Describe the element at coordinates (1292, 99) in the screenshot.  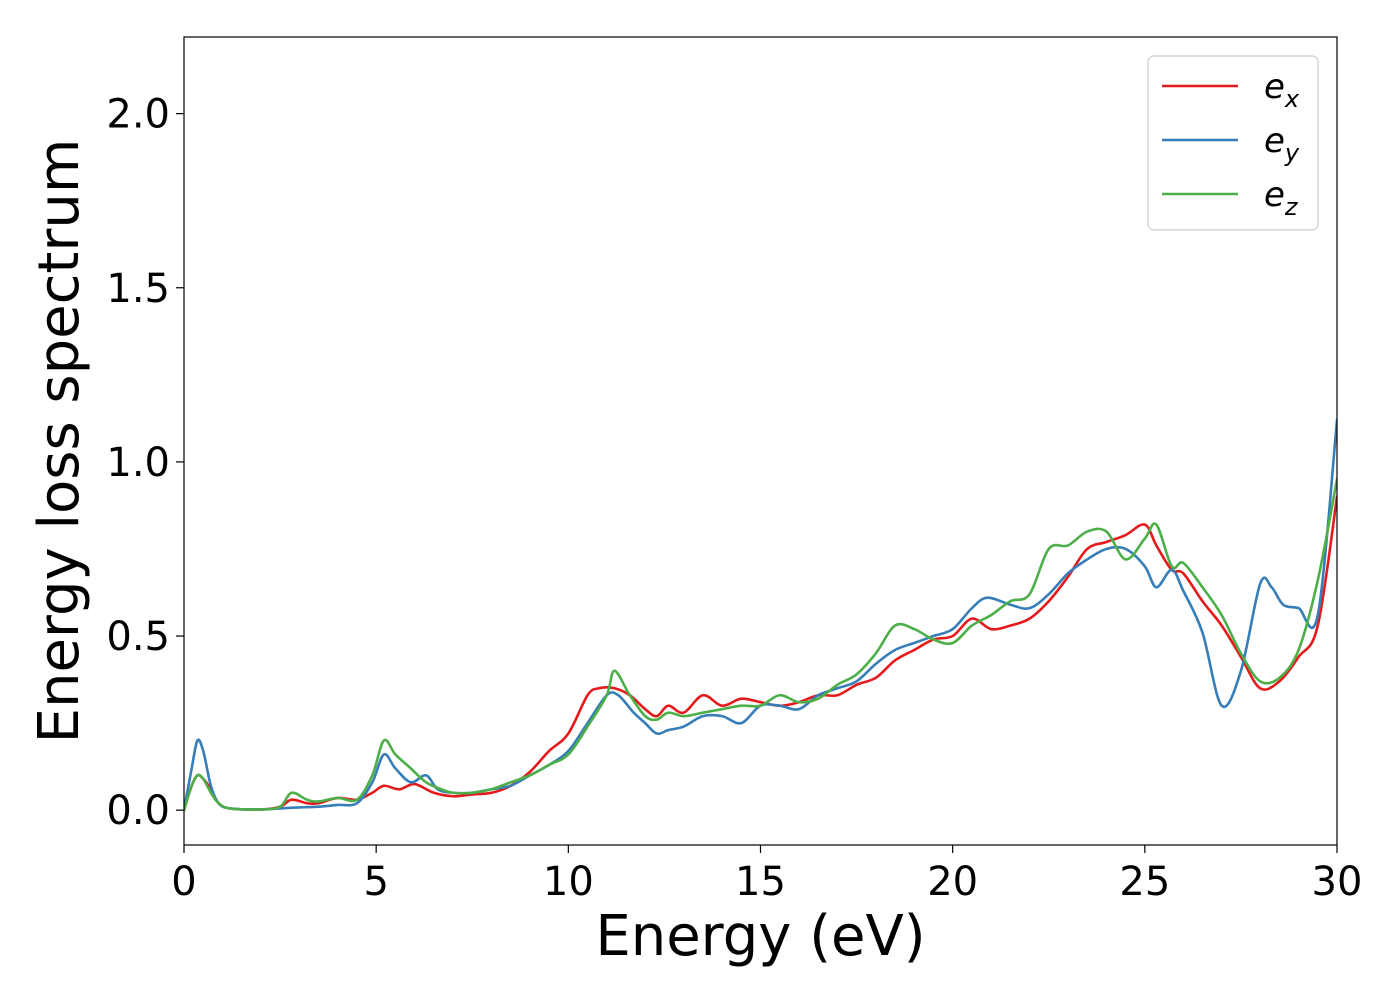
I see `legend-entry-subscript: x` at that location.